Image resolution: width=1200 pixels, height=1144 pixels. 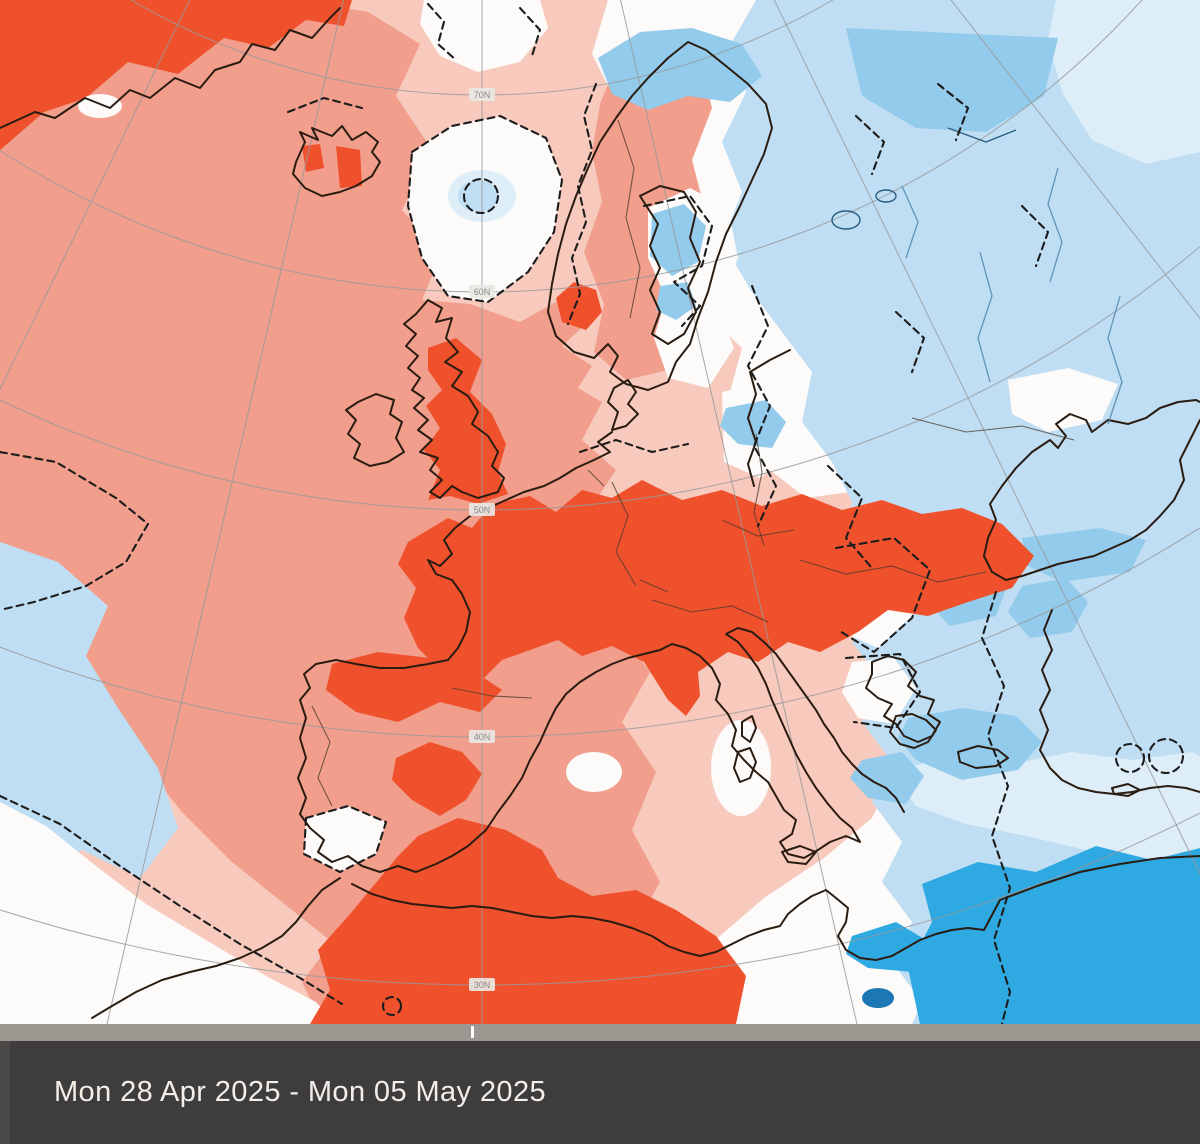 What do you see at coordinates (375, 430) in the screenshot?
I see `coast-ireland` at bounding box center [375, 430].